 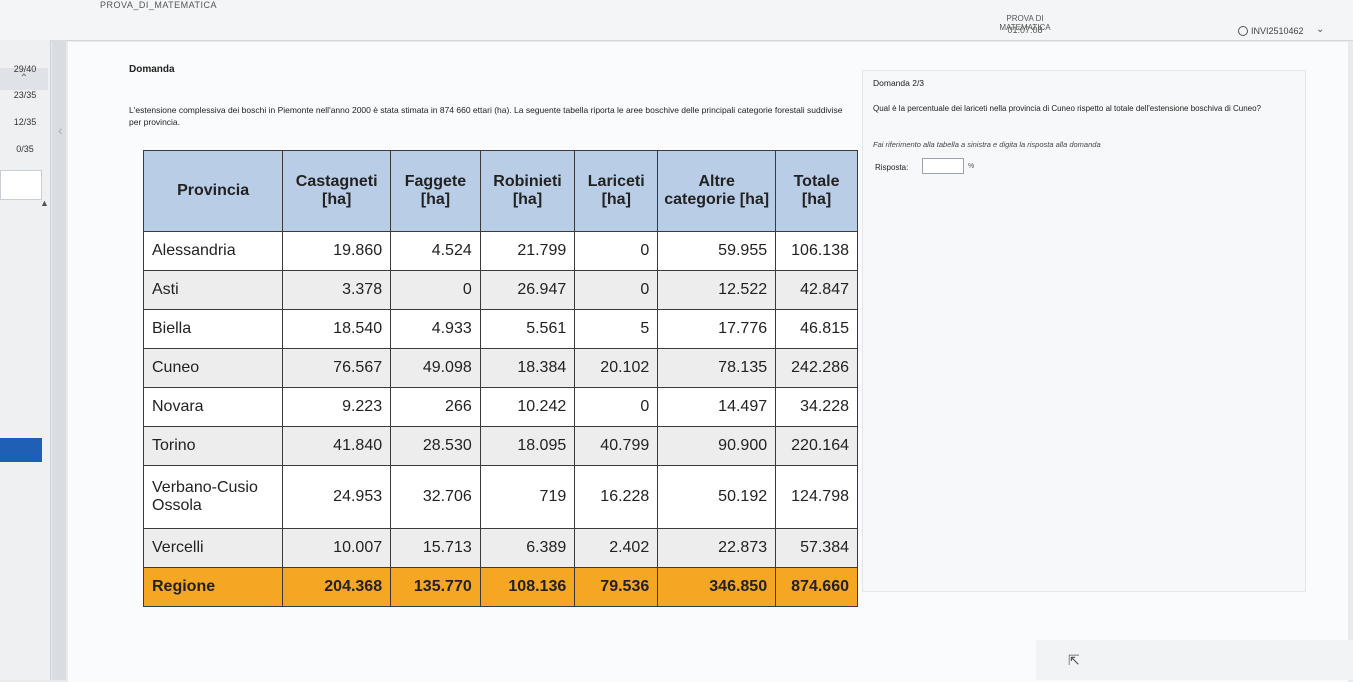 What do you see at coordinates (435, 548) in the screenshot?
I see `table-cell: 15.713` at bounding box center [435, 548].